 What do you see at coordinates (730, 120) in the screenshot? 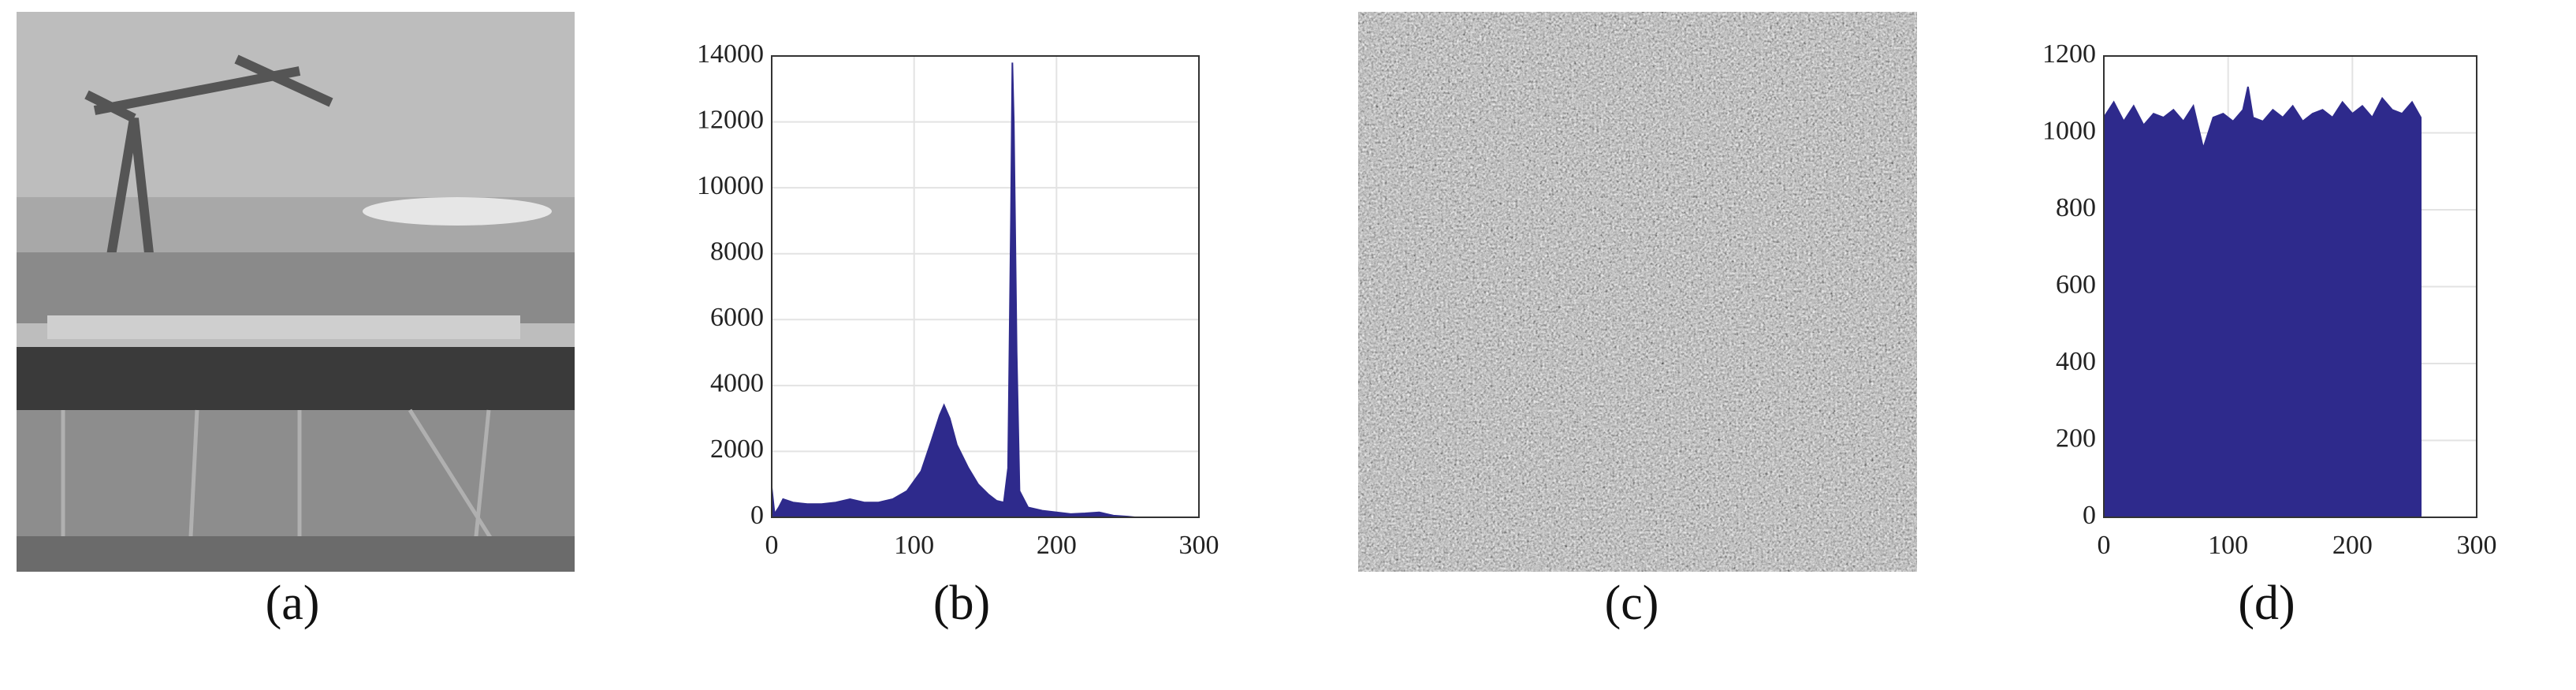
I see `y-tick-label: 12000` at bounding box center [730, 120].